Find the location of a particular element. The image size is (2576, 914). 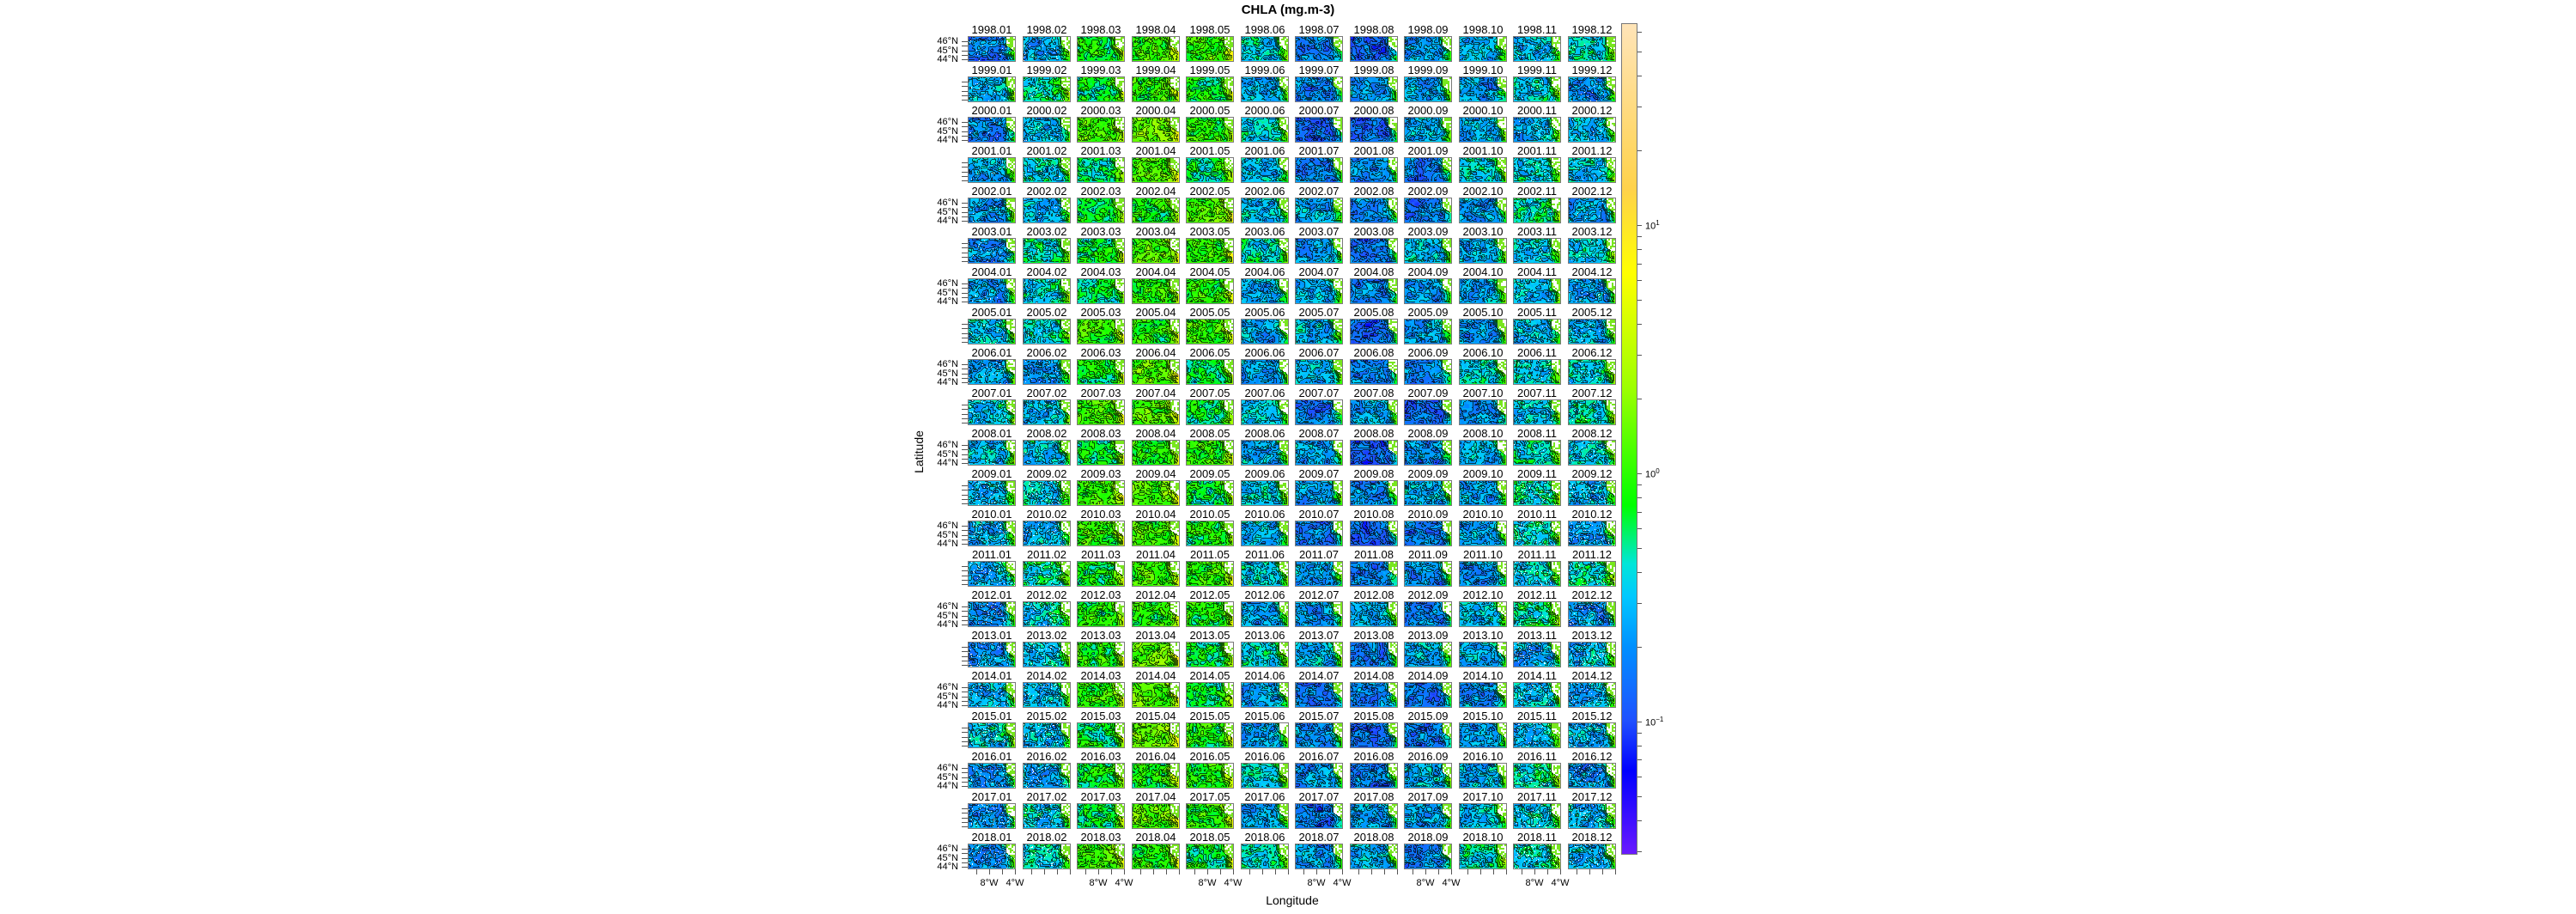

panel-title: 2001.11 is located at coordinates (1537, 150).